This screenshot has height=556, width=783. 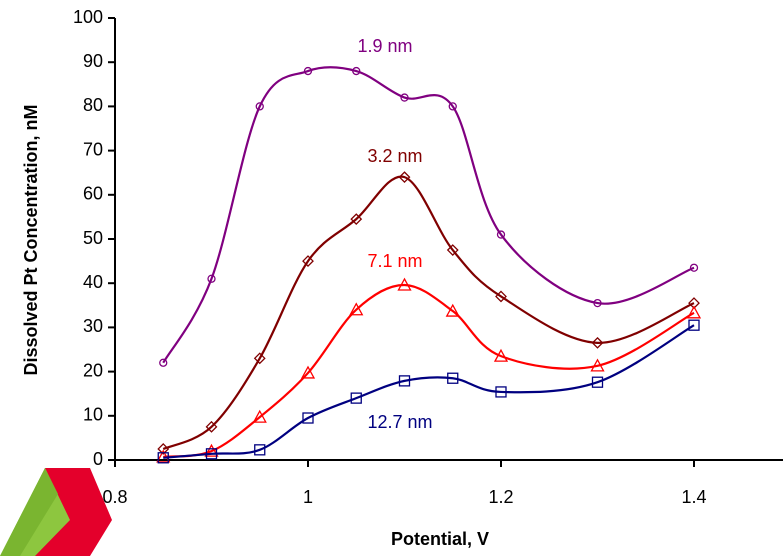 I want to click on y-tick-label: 70, so click(x=93, y=149).